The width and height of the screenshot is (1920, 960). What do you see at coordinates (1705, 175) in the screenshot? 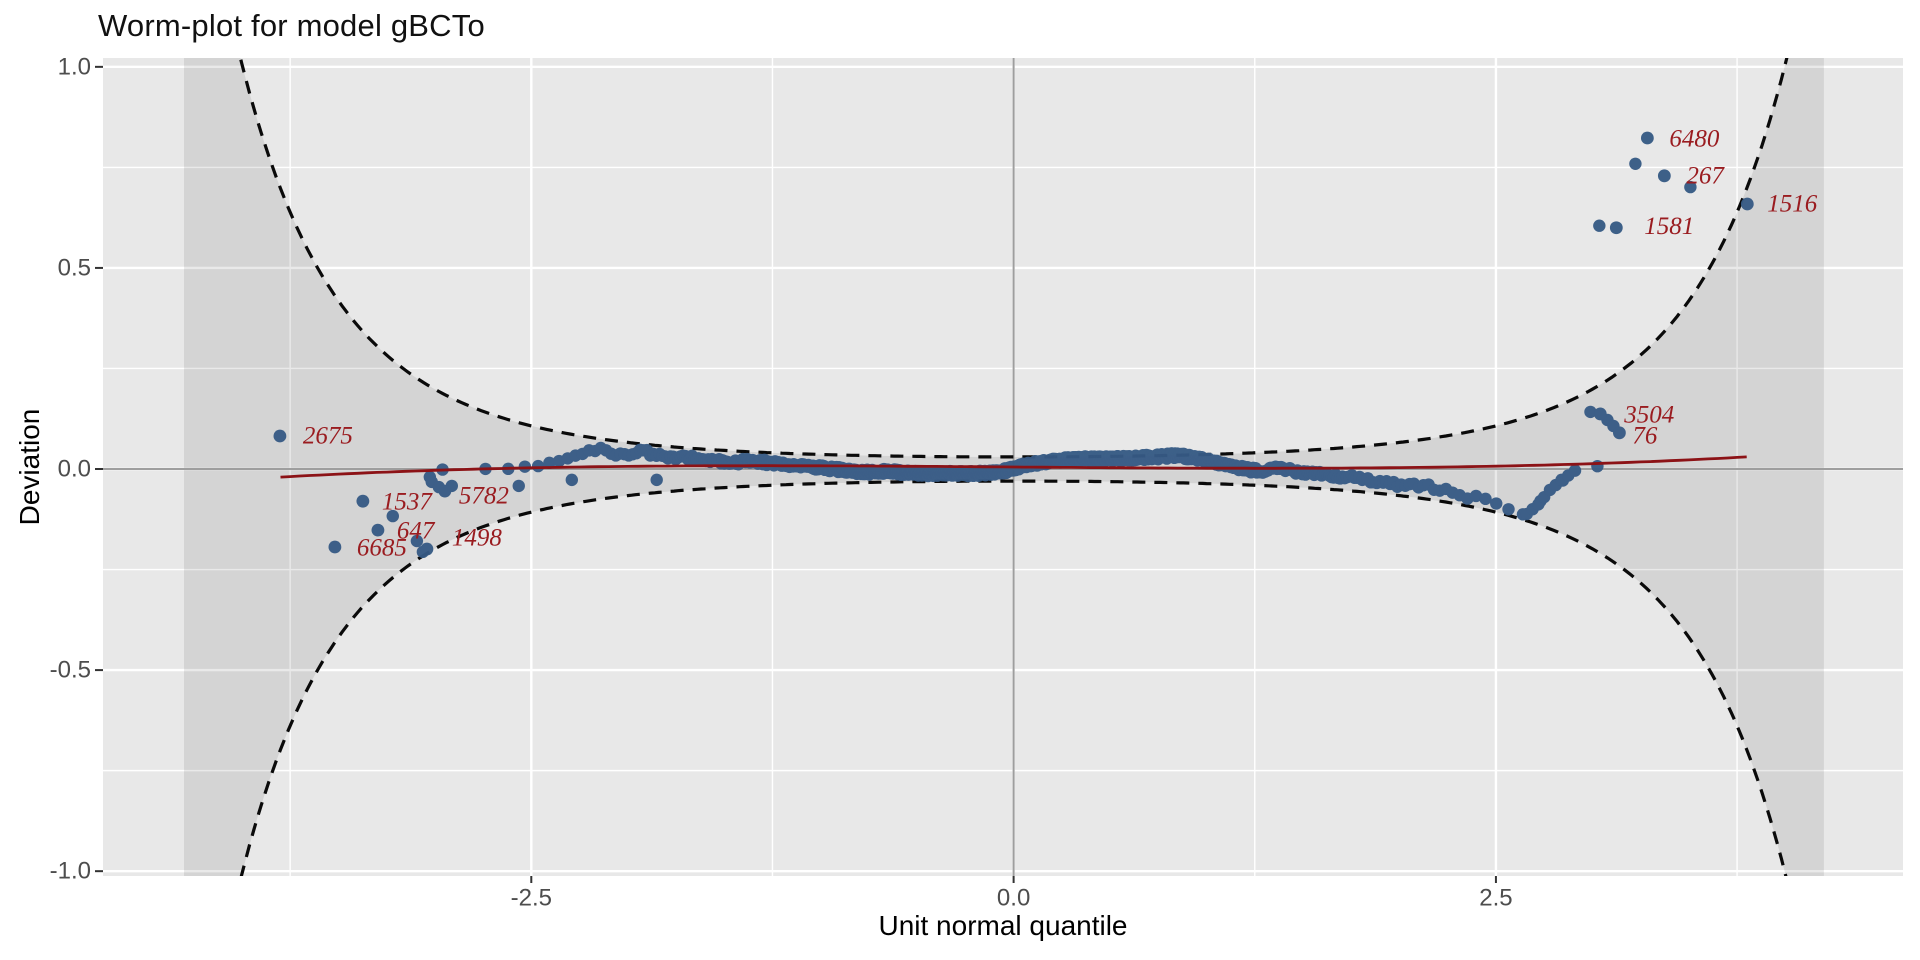
I see `outlier-label: 267` at bounding box center [1705, 175].